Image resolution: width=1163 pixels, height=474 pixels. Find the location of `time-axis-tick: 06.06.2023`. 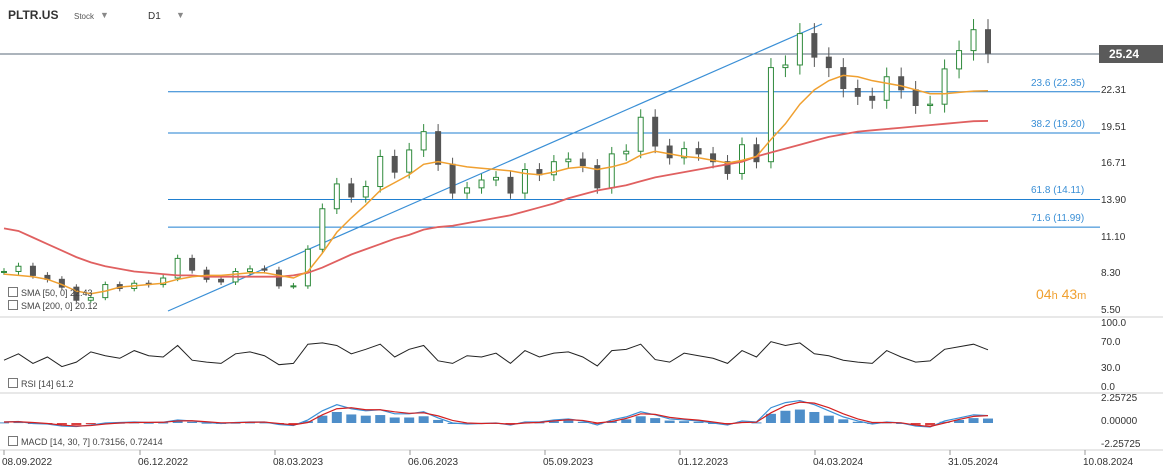

time-axis-tick: 06.06.2023 is located at coordinates (433, 462).